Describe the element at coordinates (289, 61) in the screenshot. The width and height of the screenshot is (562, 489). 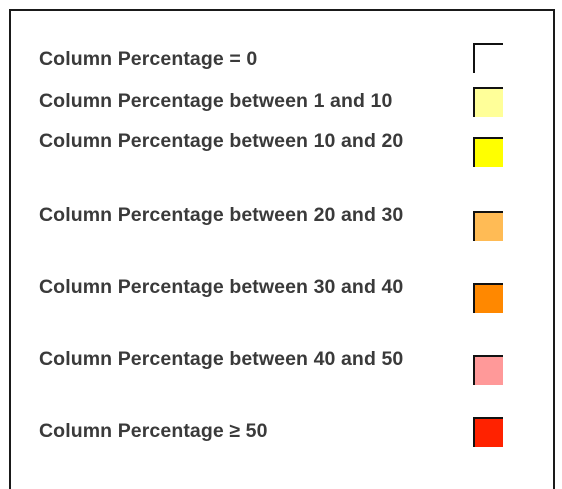
I see `legend-item-zero: Column Percentage = 0` at that location.